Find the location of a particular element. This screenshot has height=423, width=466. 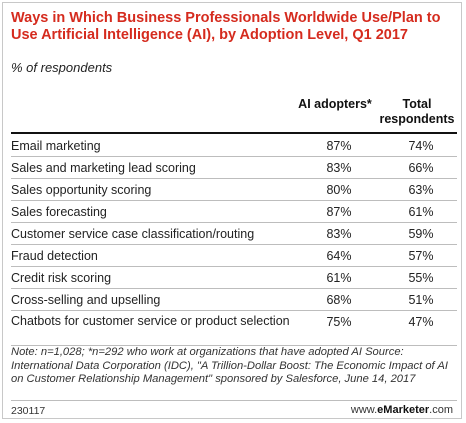

column-header-ai-adopters: AI adopters* is located at coordinates (335, 104).